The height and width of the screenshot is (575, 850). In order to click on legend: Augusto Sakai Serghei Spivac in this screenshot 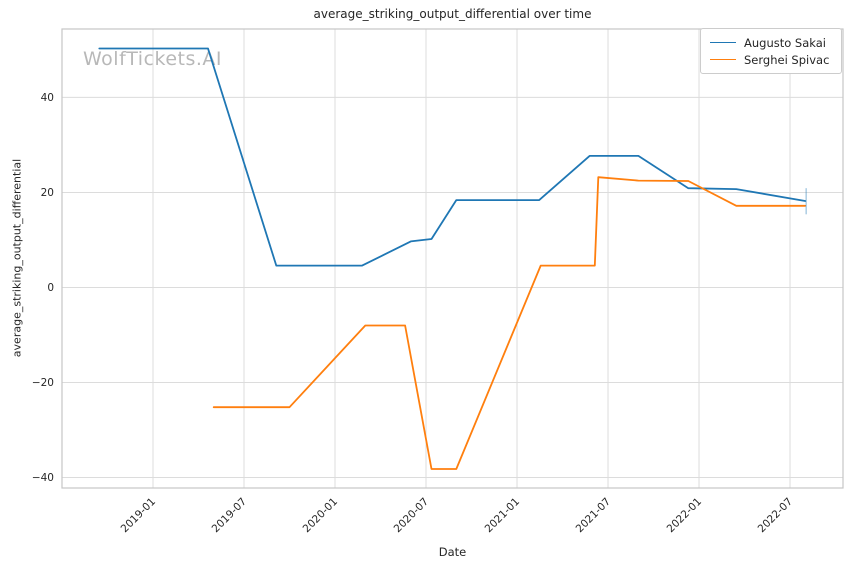, I will do `click(771, 51)`.